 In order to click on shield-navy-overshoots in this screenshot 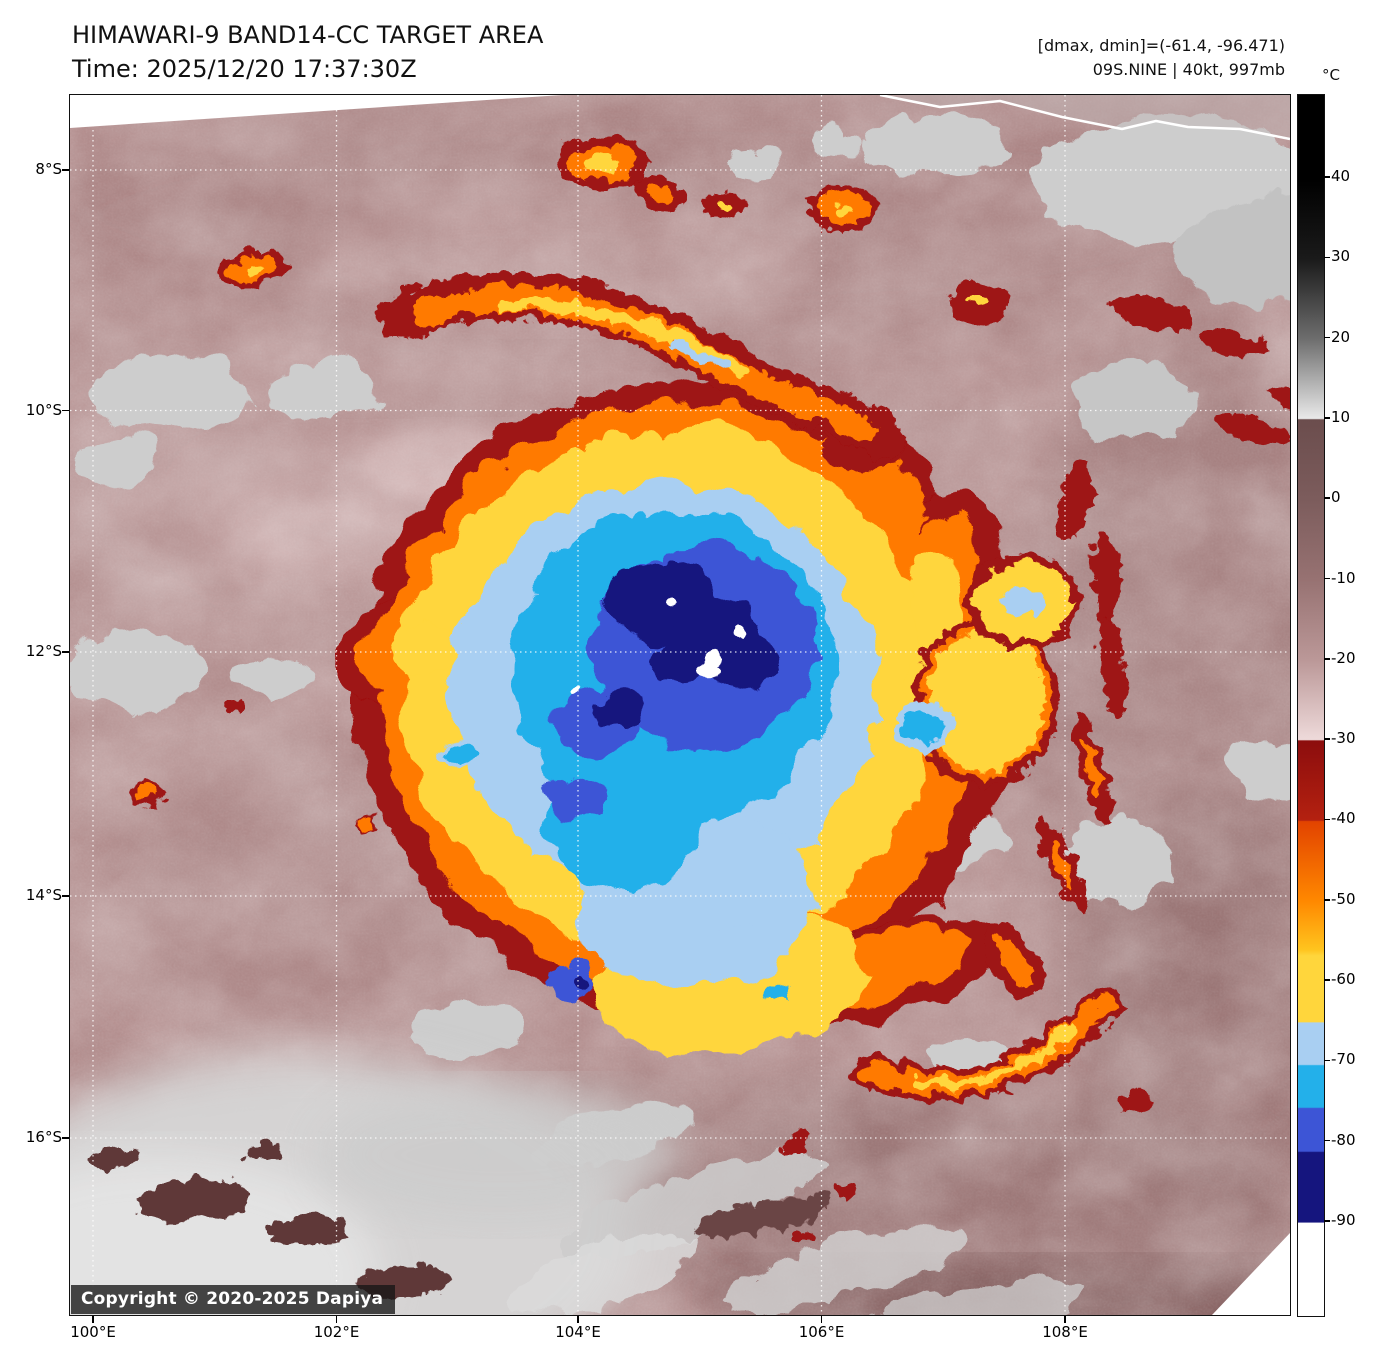, I will do `click(668, 768)`.